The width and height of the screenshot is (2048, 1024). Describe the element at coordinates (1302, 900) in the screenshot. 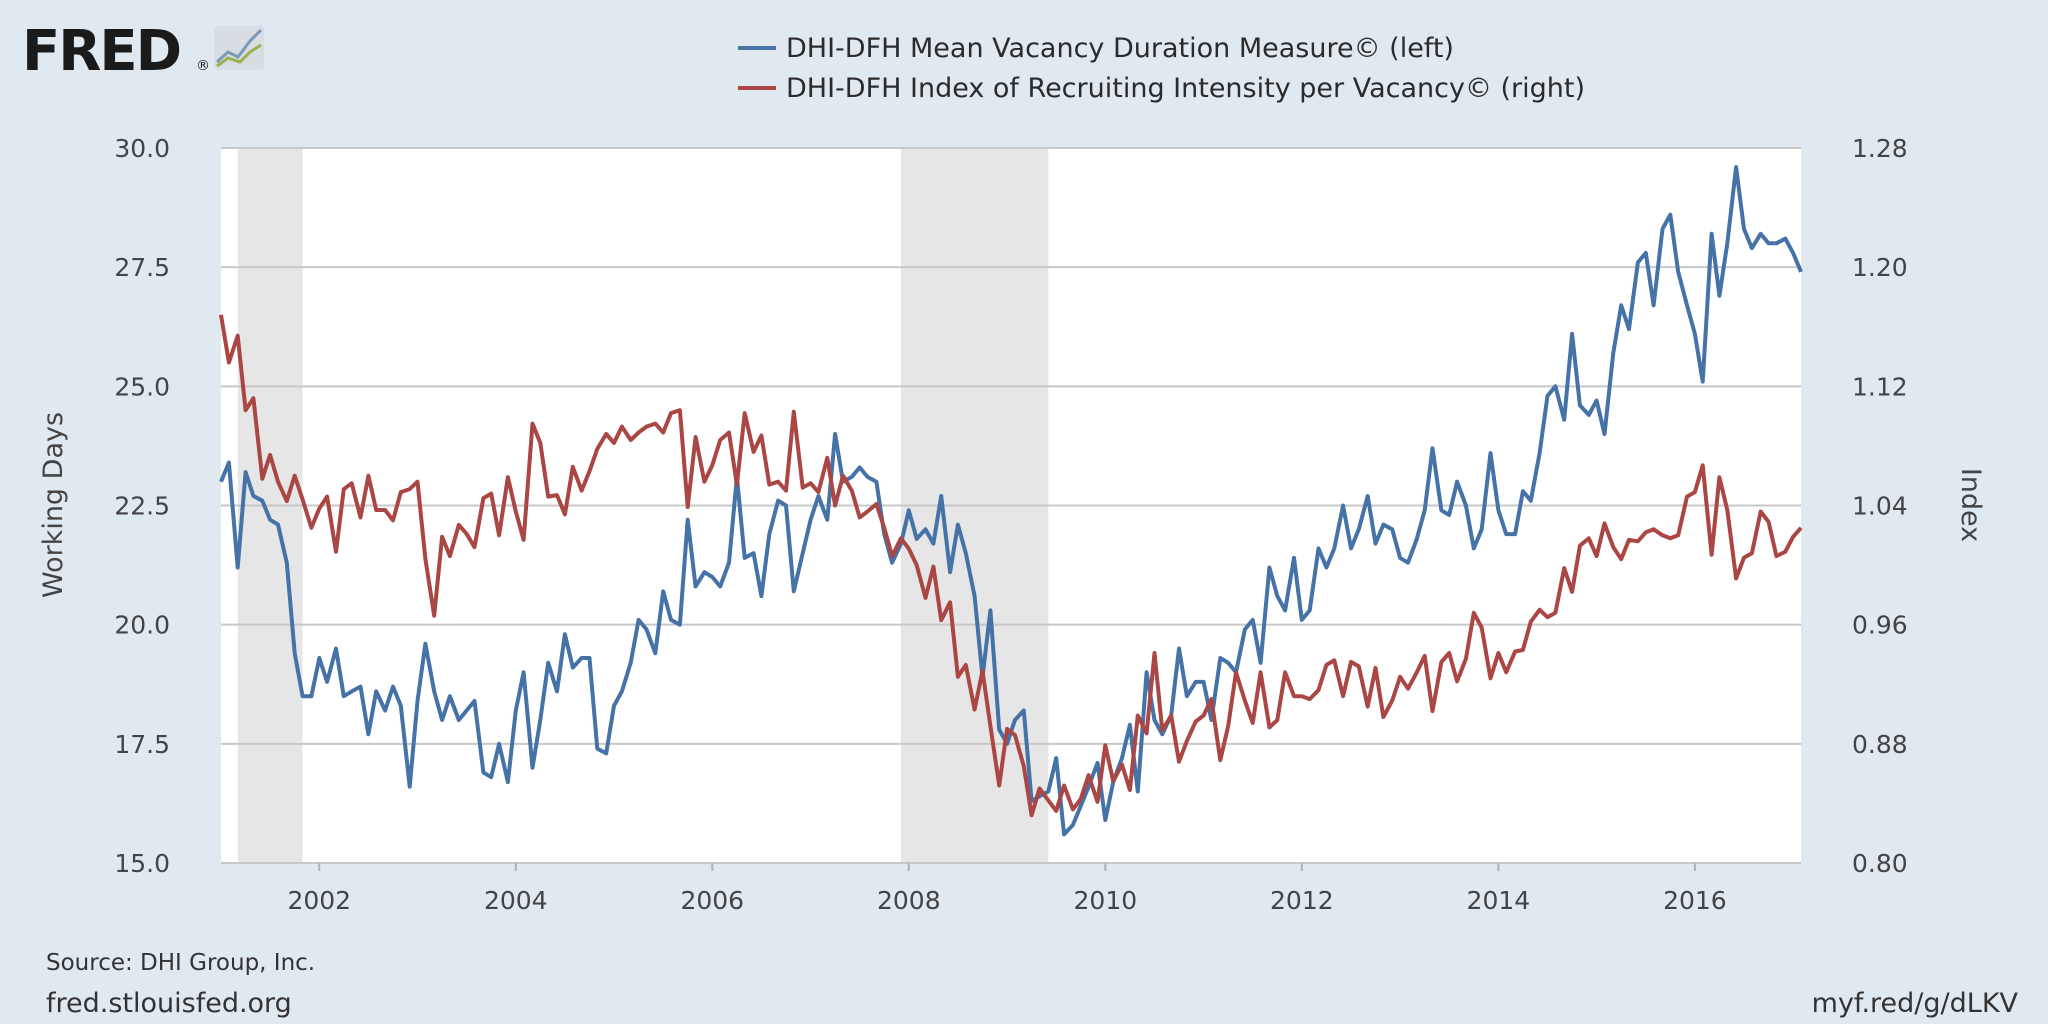

I see `x-tick-label-2012: 2012` at that location.